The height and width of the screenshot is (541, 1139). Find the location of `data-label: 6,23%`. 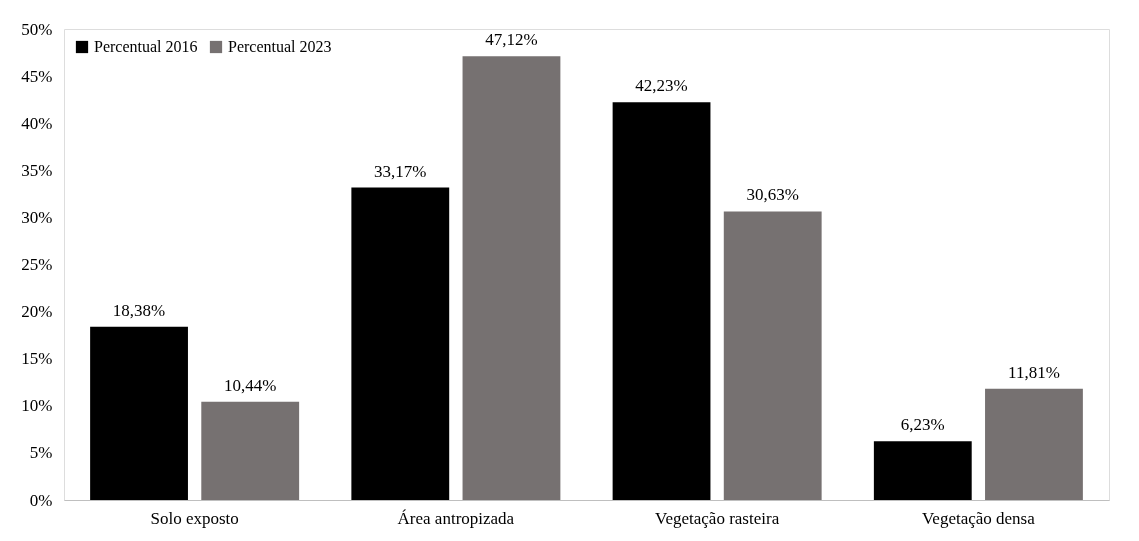

data-label: 6,23% is located at coordinates (922, 425).